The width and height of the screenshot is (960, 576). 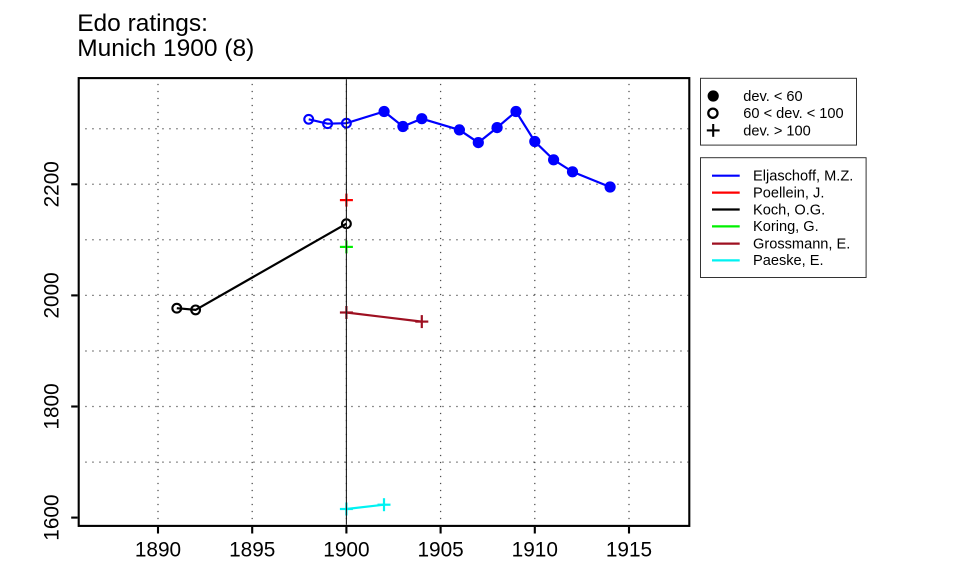 What do you see at coordinates (52, 184) in the screenshot?
I see `svg-text: 2200` at bounding box center [52, 184].